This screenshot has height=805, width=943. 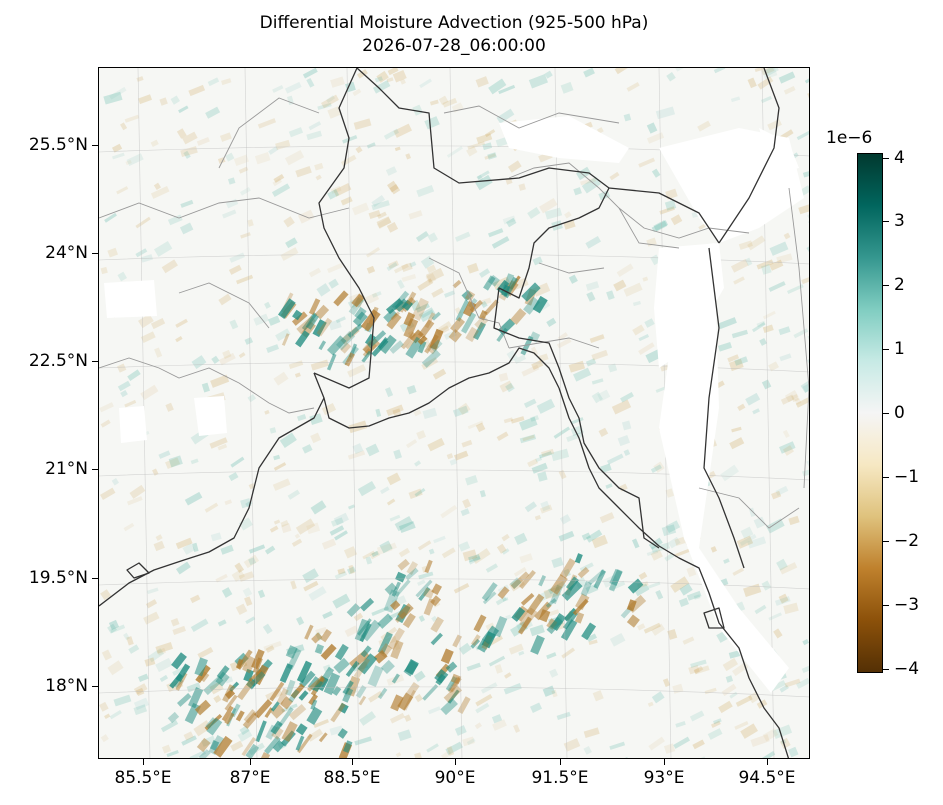 I want to click on lat-label-19-5: 19.5°N, so click(x=58, y=578).